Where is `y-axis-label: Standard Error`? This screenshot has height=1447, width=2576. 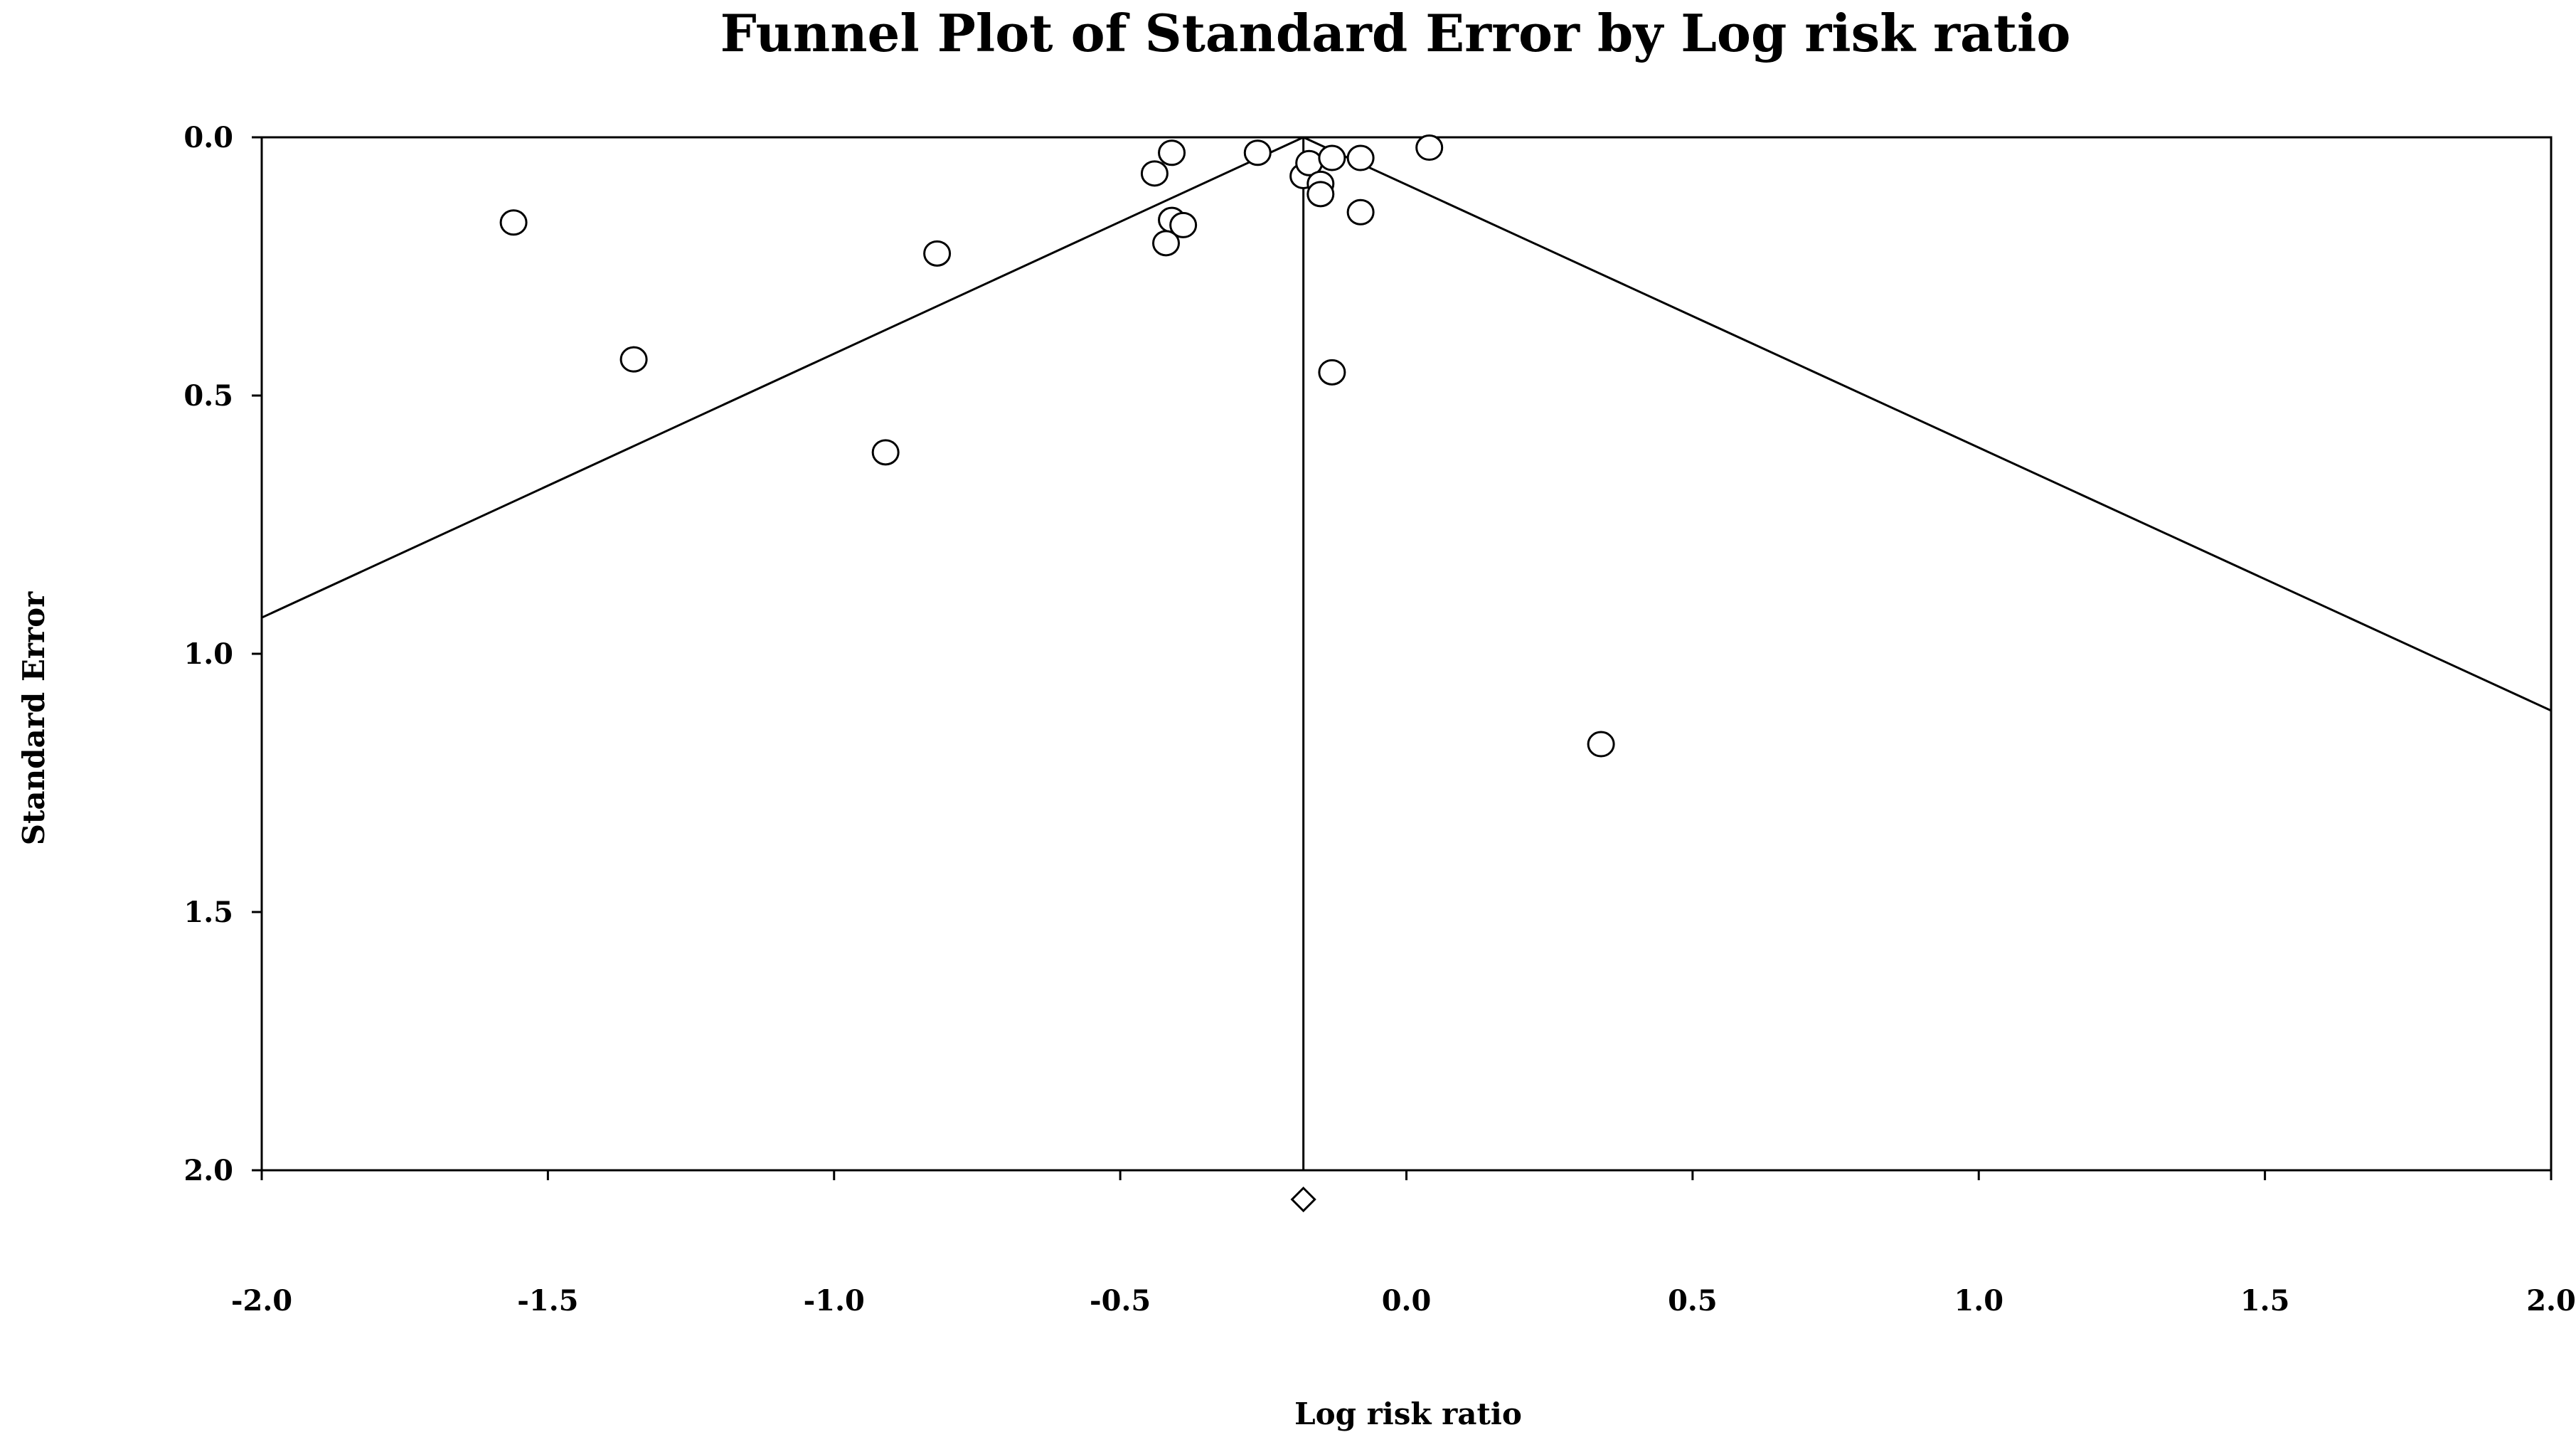
y-axis-label: Standard Error is located at coordinates (33, 718).